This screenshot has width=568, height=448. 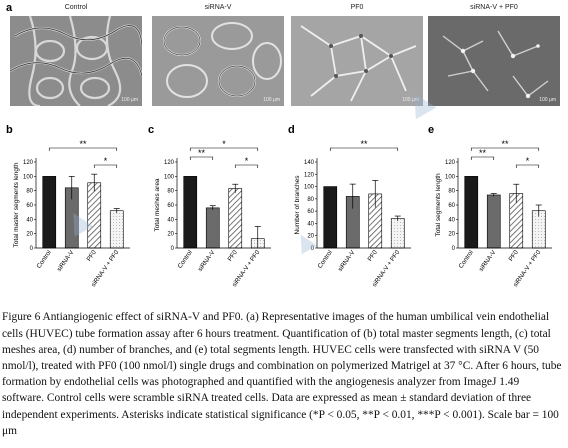 I want to click on micrograph-pf0: 100 μm, so click(x=357, y=61).